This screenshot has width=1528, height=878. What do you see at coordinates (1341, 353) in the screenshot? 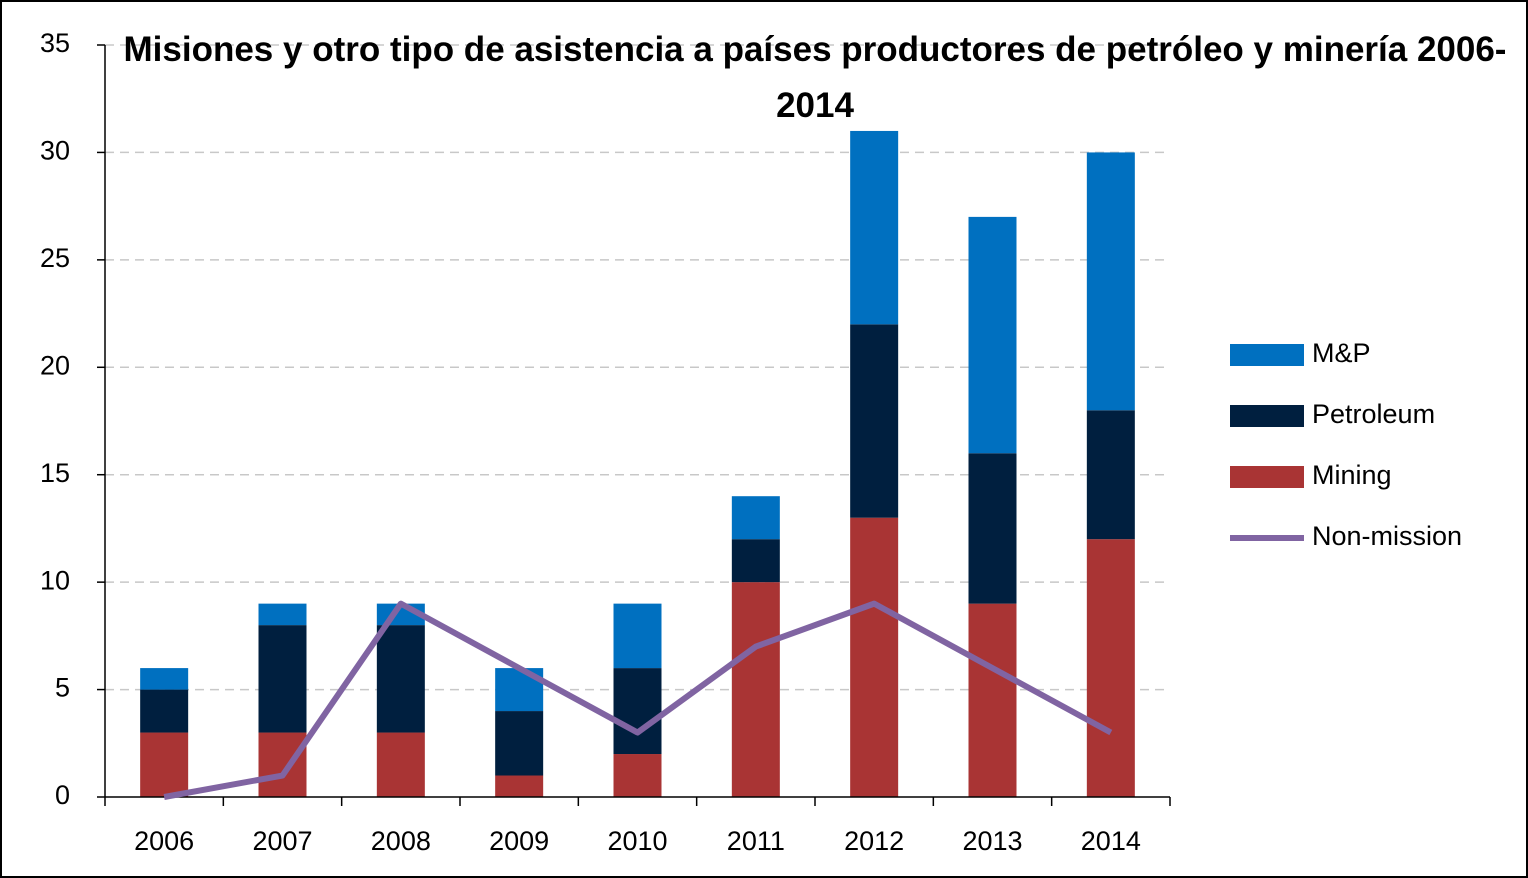
I see `legend-label: M&P` at bounding box center [1341, 353].